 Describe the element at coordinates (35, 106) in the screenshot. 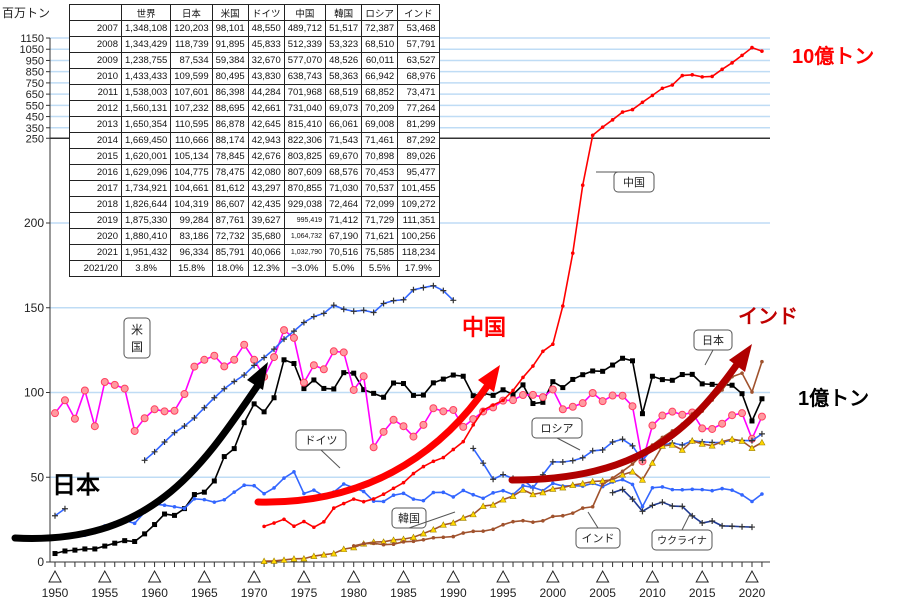

I see `y-tick-label: 550` at that location.